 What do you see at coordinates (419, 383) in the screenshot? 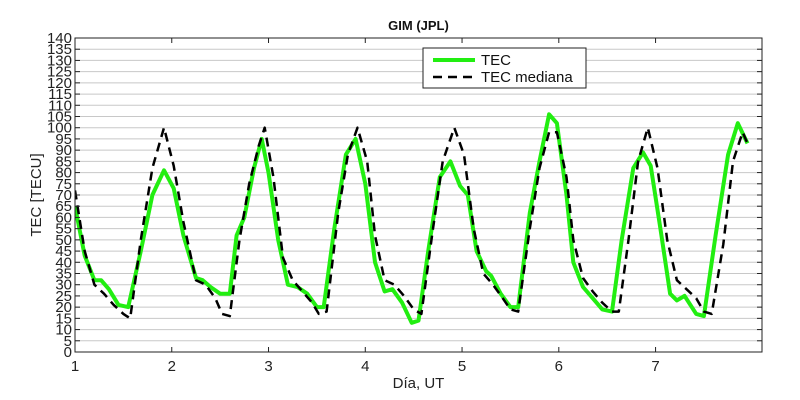
I see `x-axis-label: Día, UT` at bounding box center [419, 383].